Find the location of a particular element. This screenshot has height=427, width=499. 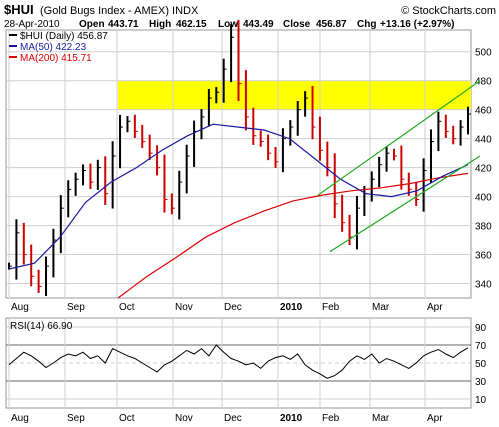

price-y-tick: 380 is located at coordinates (483, 227).